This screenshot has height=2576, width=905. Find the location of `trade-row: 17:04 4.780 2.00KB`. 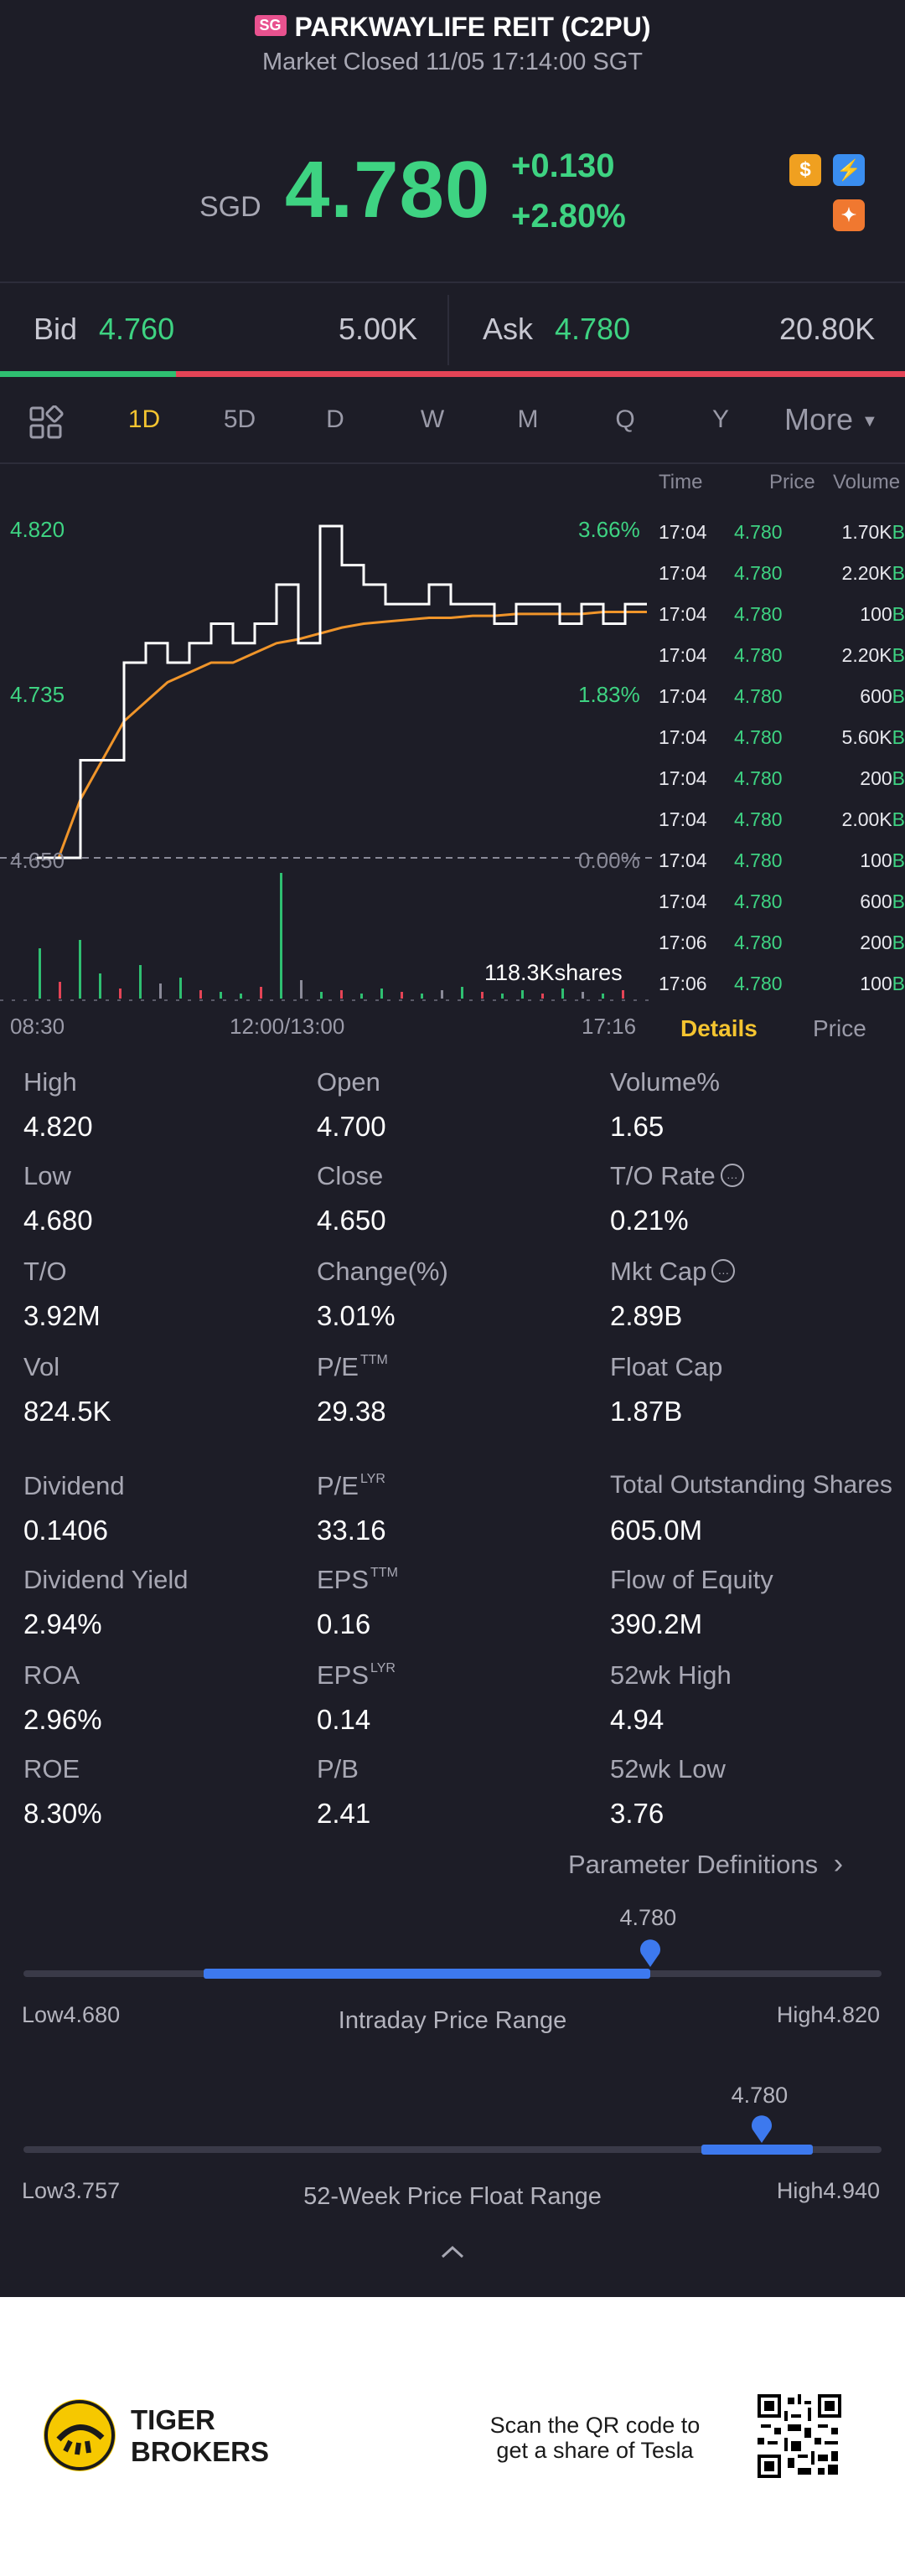

trade-row: 17:04 4.780 2.00KB is located at coordinates (781, 828).